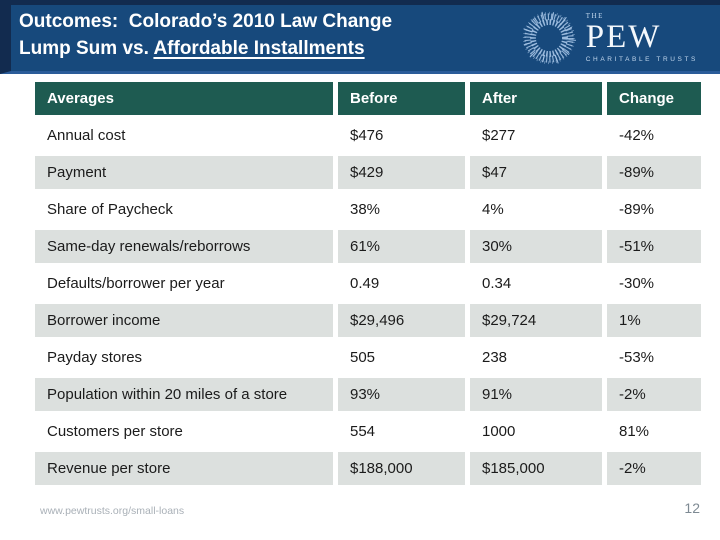 The image size is (720, 540). I want to click on row-change: -53%, so click(637, 357).